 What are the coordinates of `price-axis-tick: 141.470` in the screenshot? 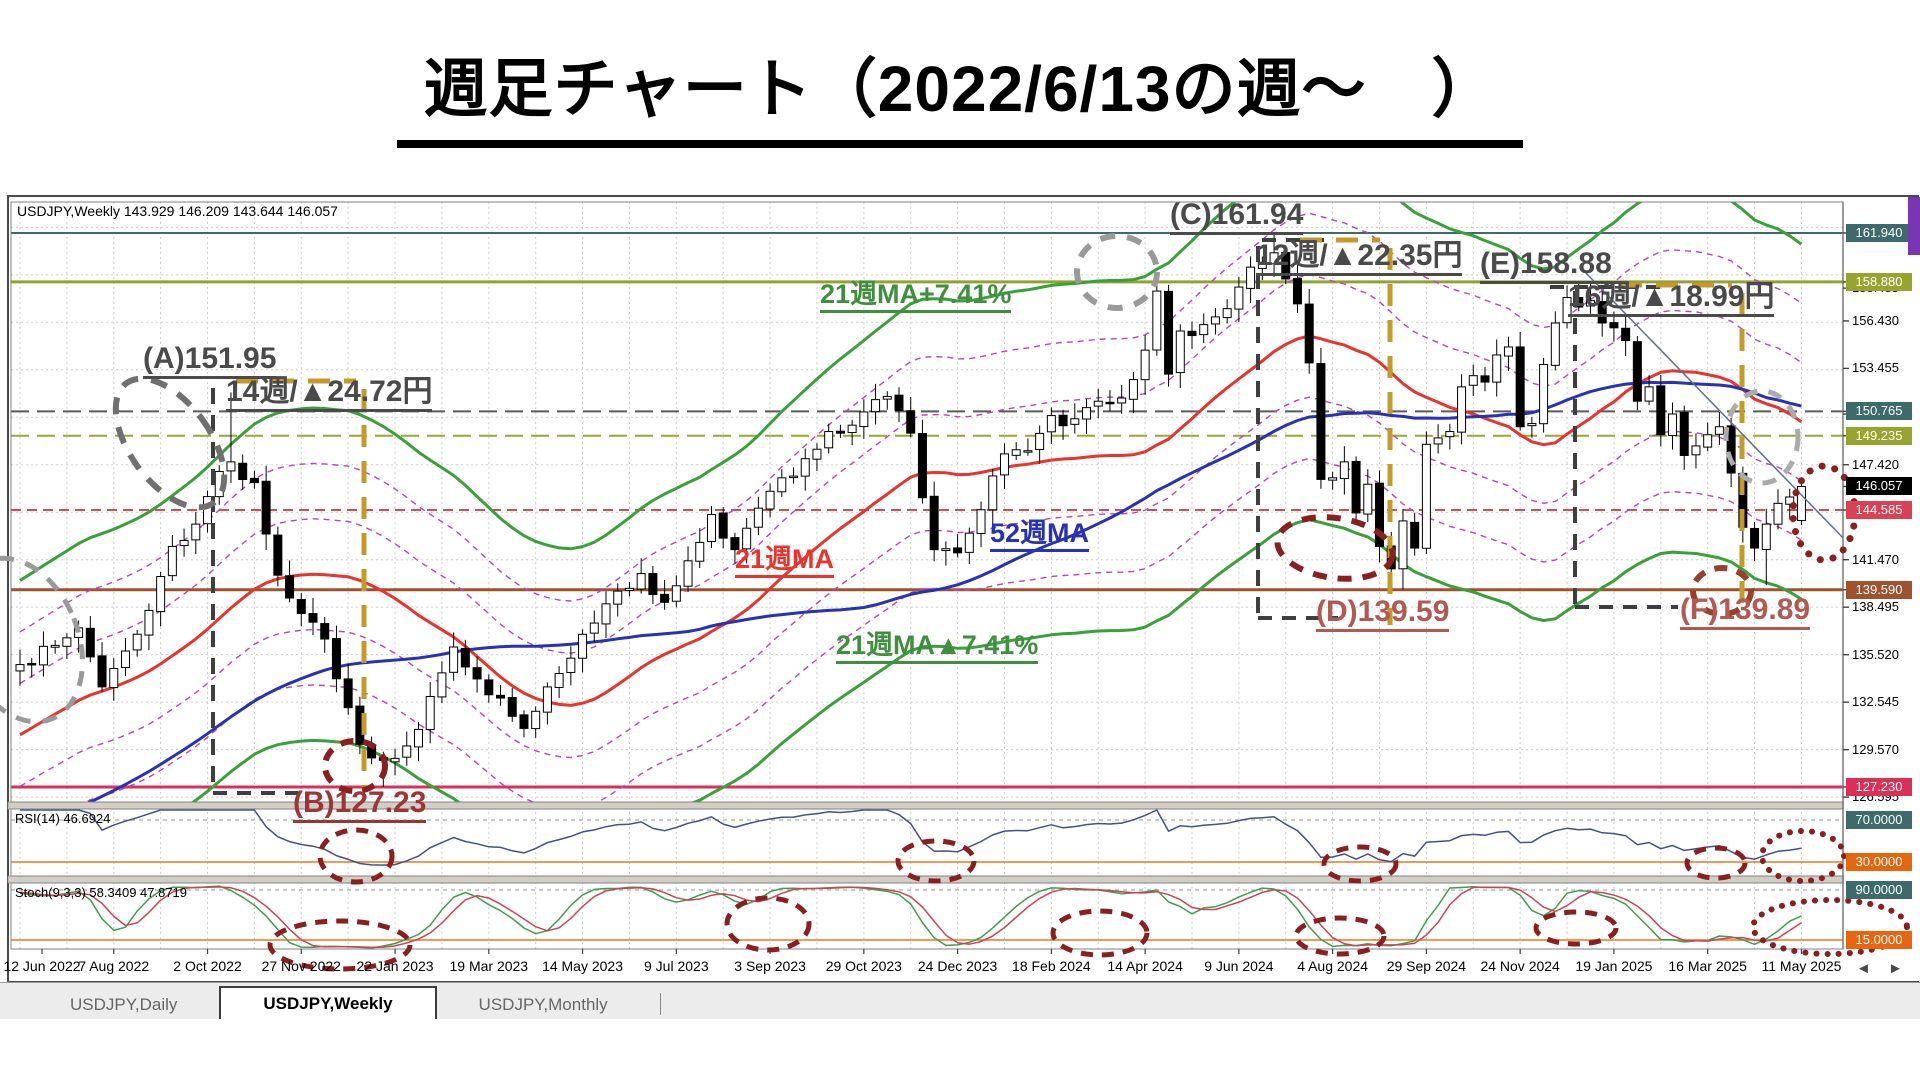 It's located at (1875, 559).